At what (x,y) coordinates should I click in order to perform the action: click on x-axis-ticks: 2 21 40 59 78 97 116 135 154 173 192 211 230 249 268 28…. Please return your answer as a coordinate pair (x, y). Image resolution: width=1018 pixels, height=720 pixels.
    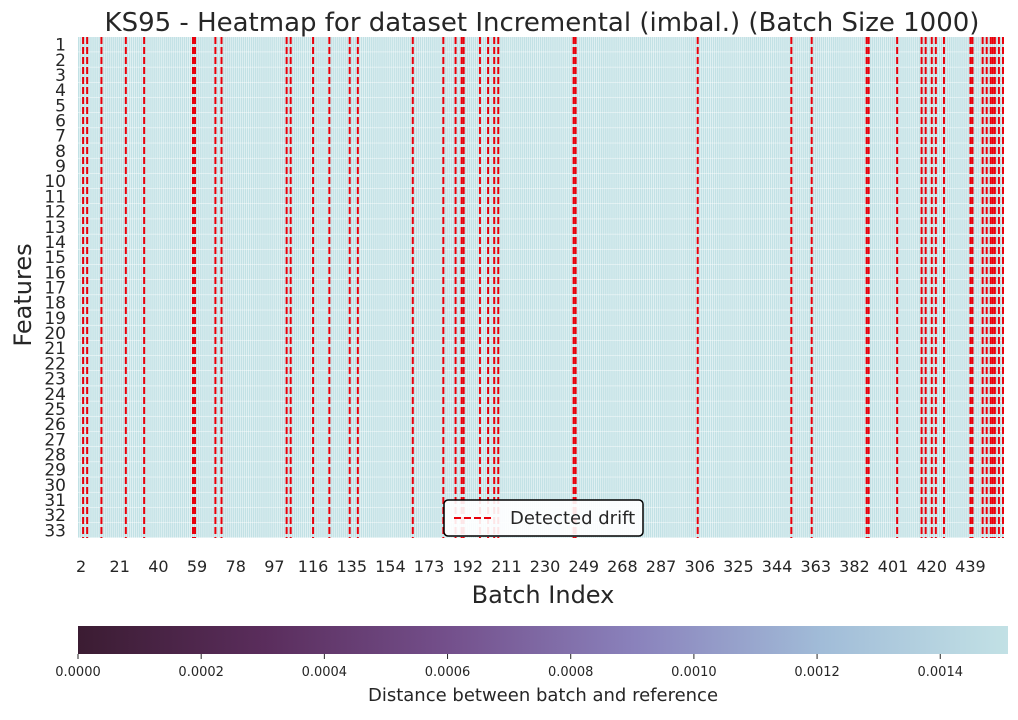
    Looking at the image, I should click on (531, 566).